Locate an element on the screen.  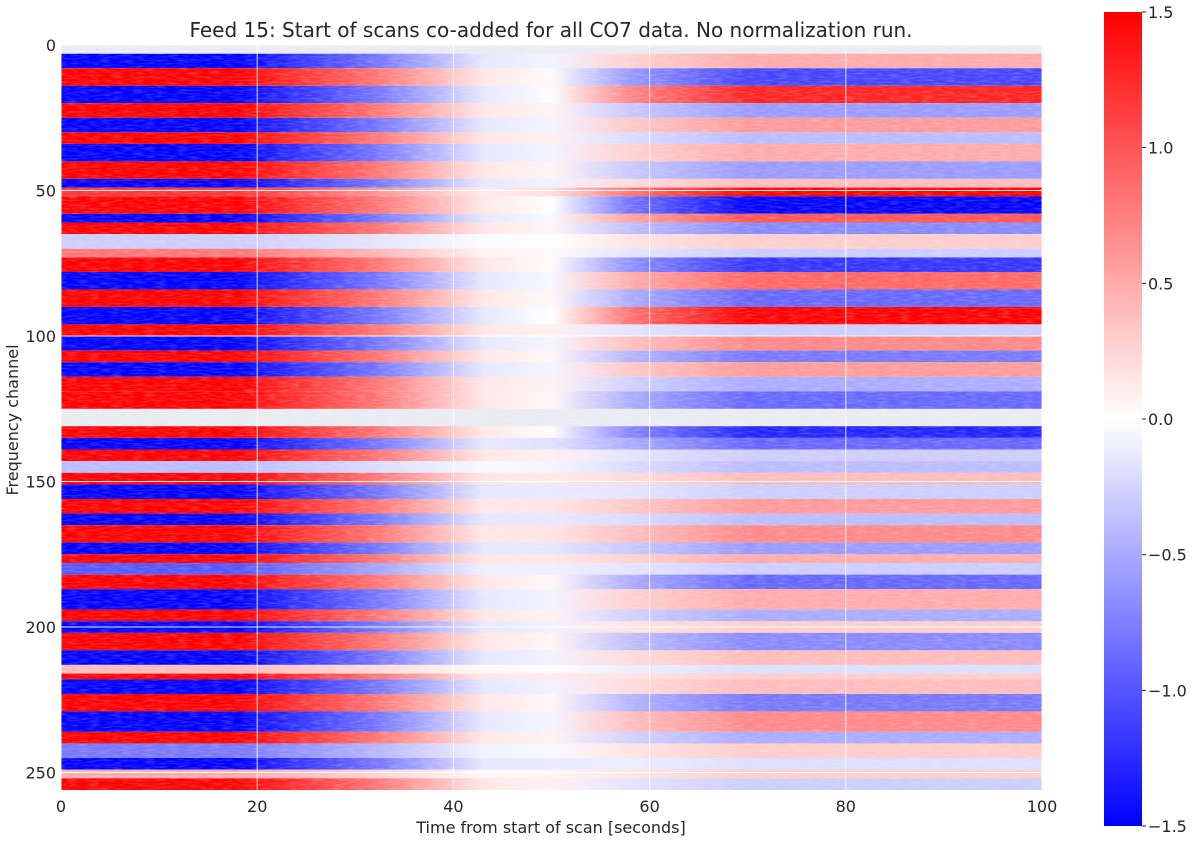
x-tick-label: 0 is located at coordinates (61, 806).